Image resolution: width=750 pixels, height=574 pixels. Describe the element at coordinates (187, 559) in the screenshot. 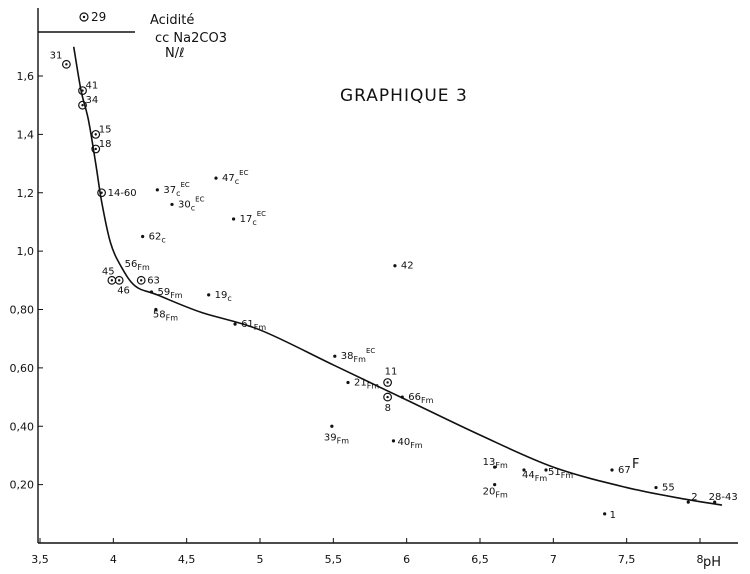

I see `x-tick-label: 4,5` at that location.